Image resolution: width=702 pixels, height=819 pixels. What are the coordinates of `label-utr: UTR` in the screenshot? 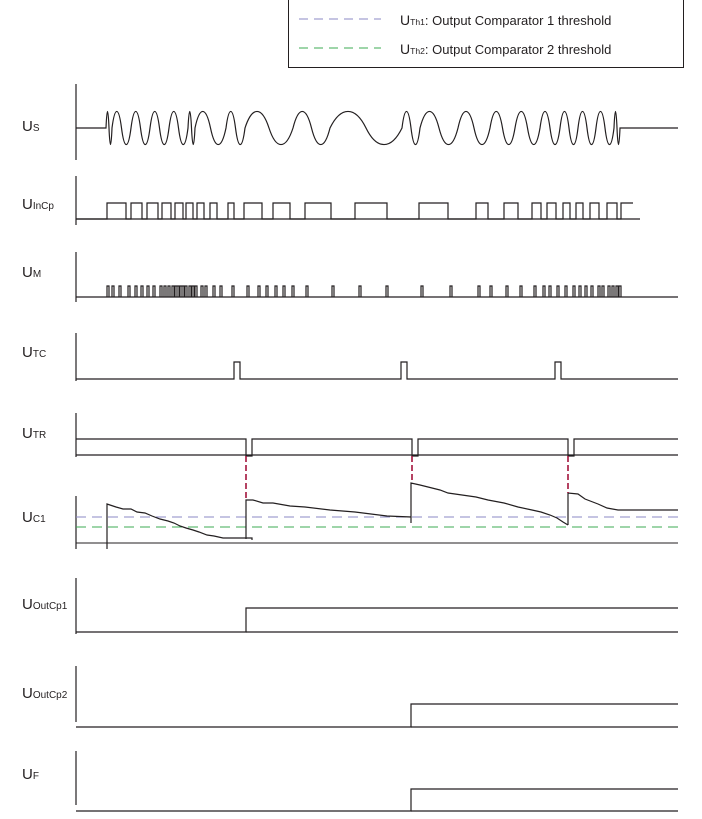 It's located at (34, 433).